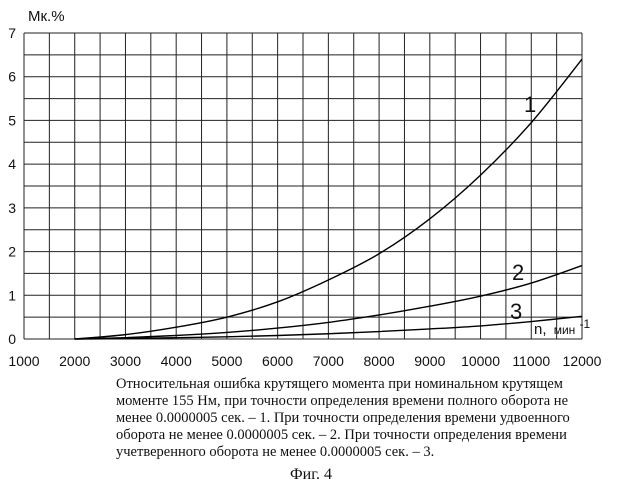 Image resolution: width=622 pixels, height=499 pixels. What do you see at coordinates (531, 361) in the screenshot?
I see `x-tick-label: 11000` at bounding box center [531, 361].